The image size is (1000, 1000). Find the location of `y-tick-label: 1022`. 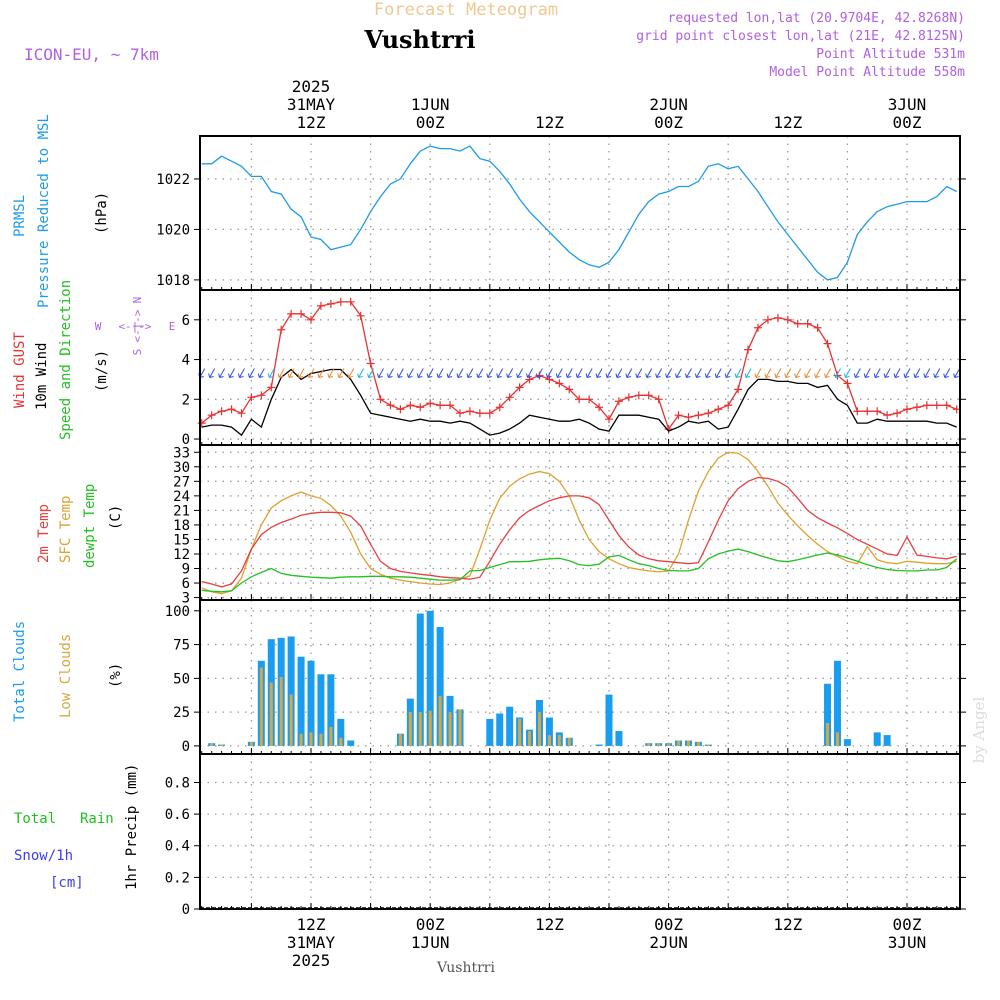

y-tick-label: 1022 is located at coordinates (173, 180).